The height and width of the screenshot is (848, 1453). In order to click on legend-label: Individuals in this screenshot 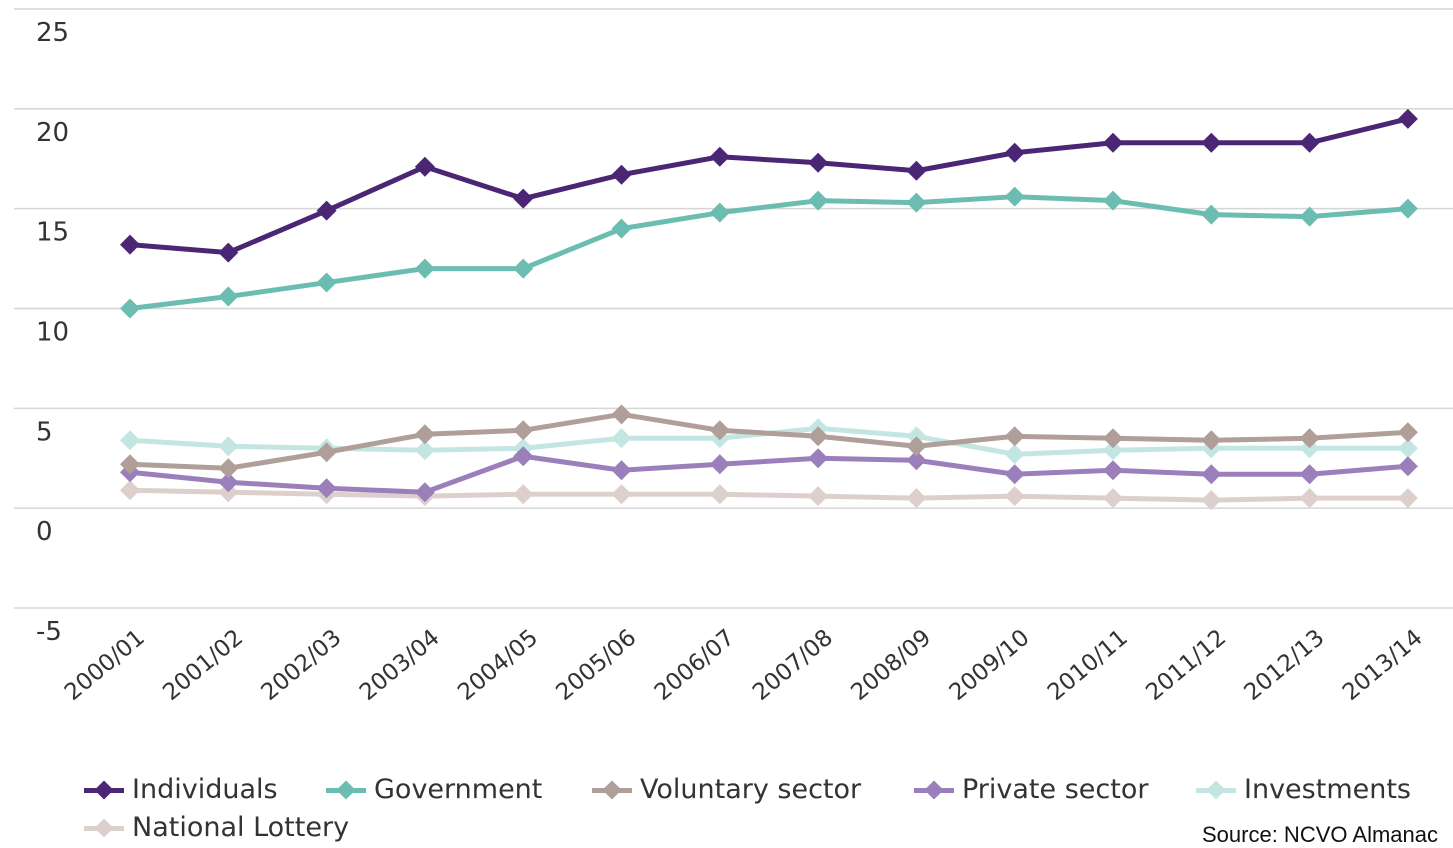, I will do `click(205, 789)`.